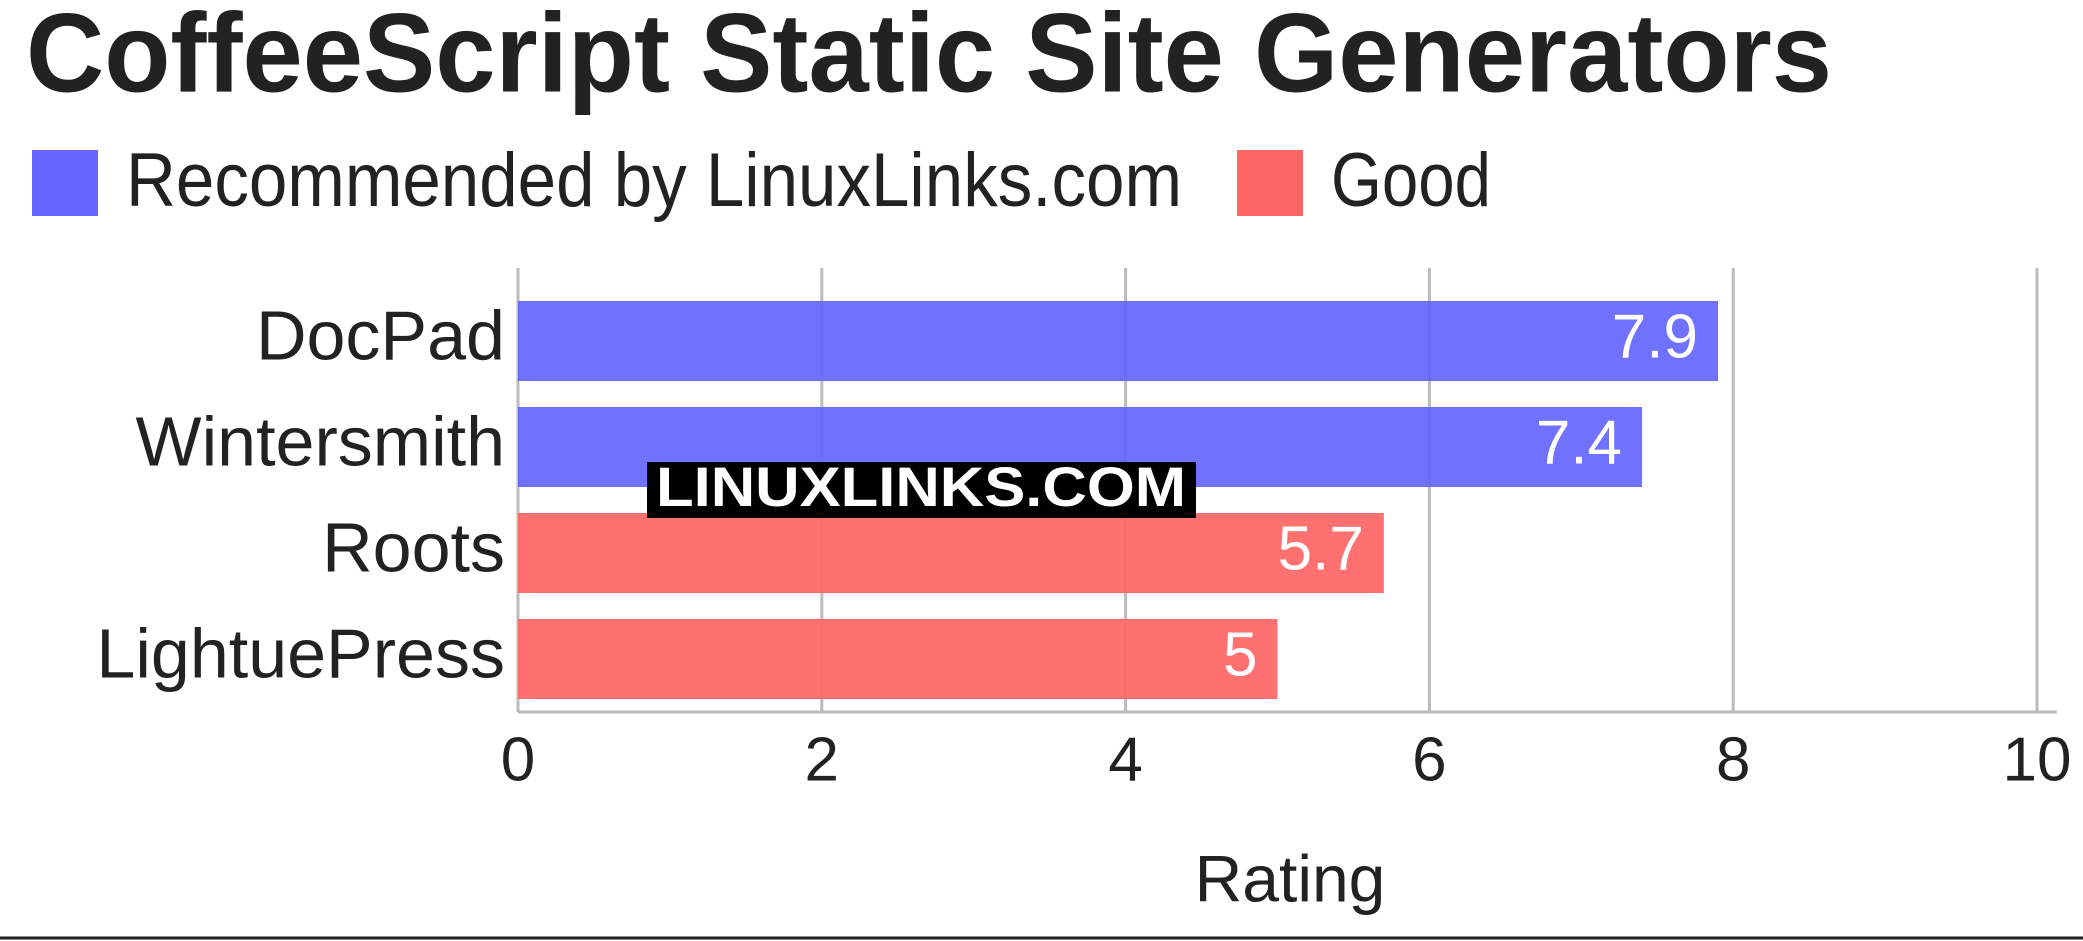  I want to click on watermark: LINUXLINKS.COM, so click(921, 486).